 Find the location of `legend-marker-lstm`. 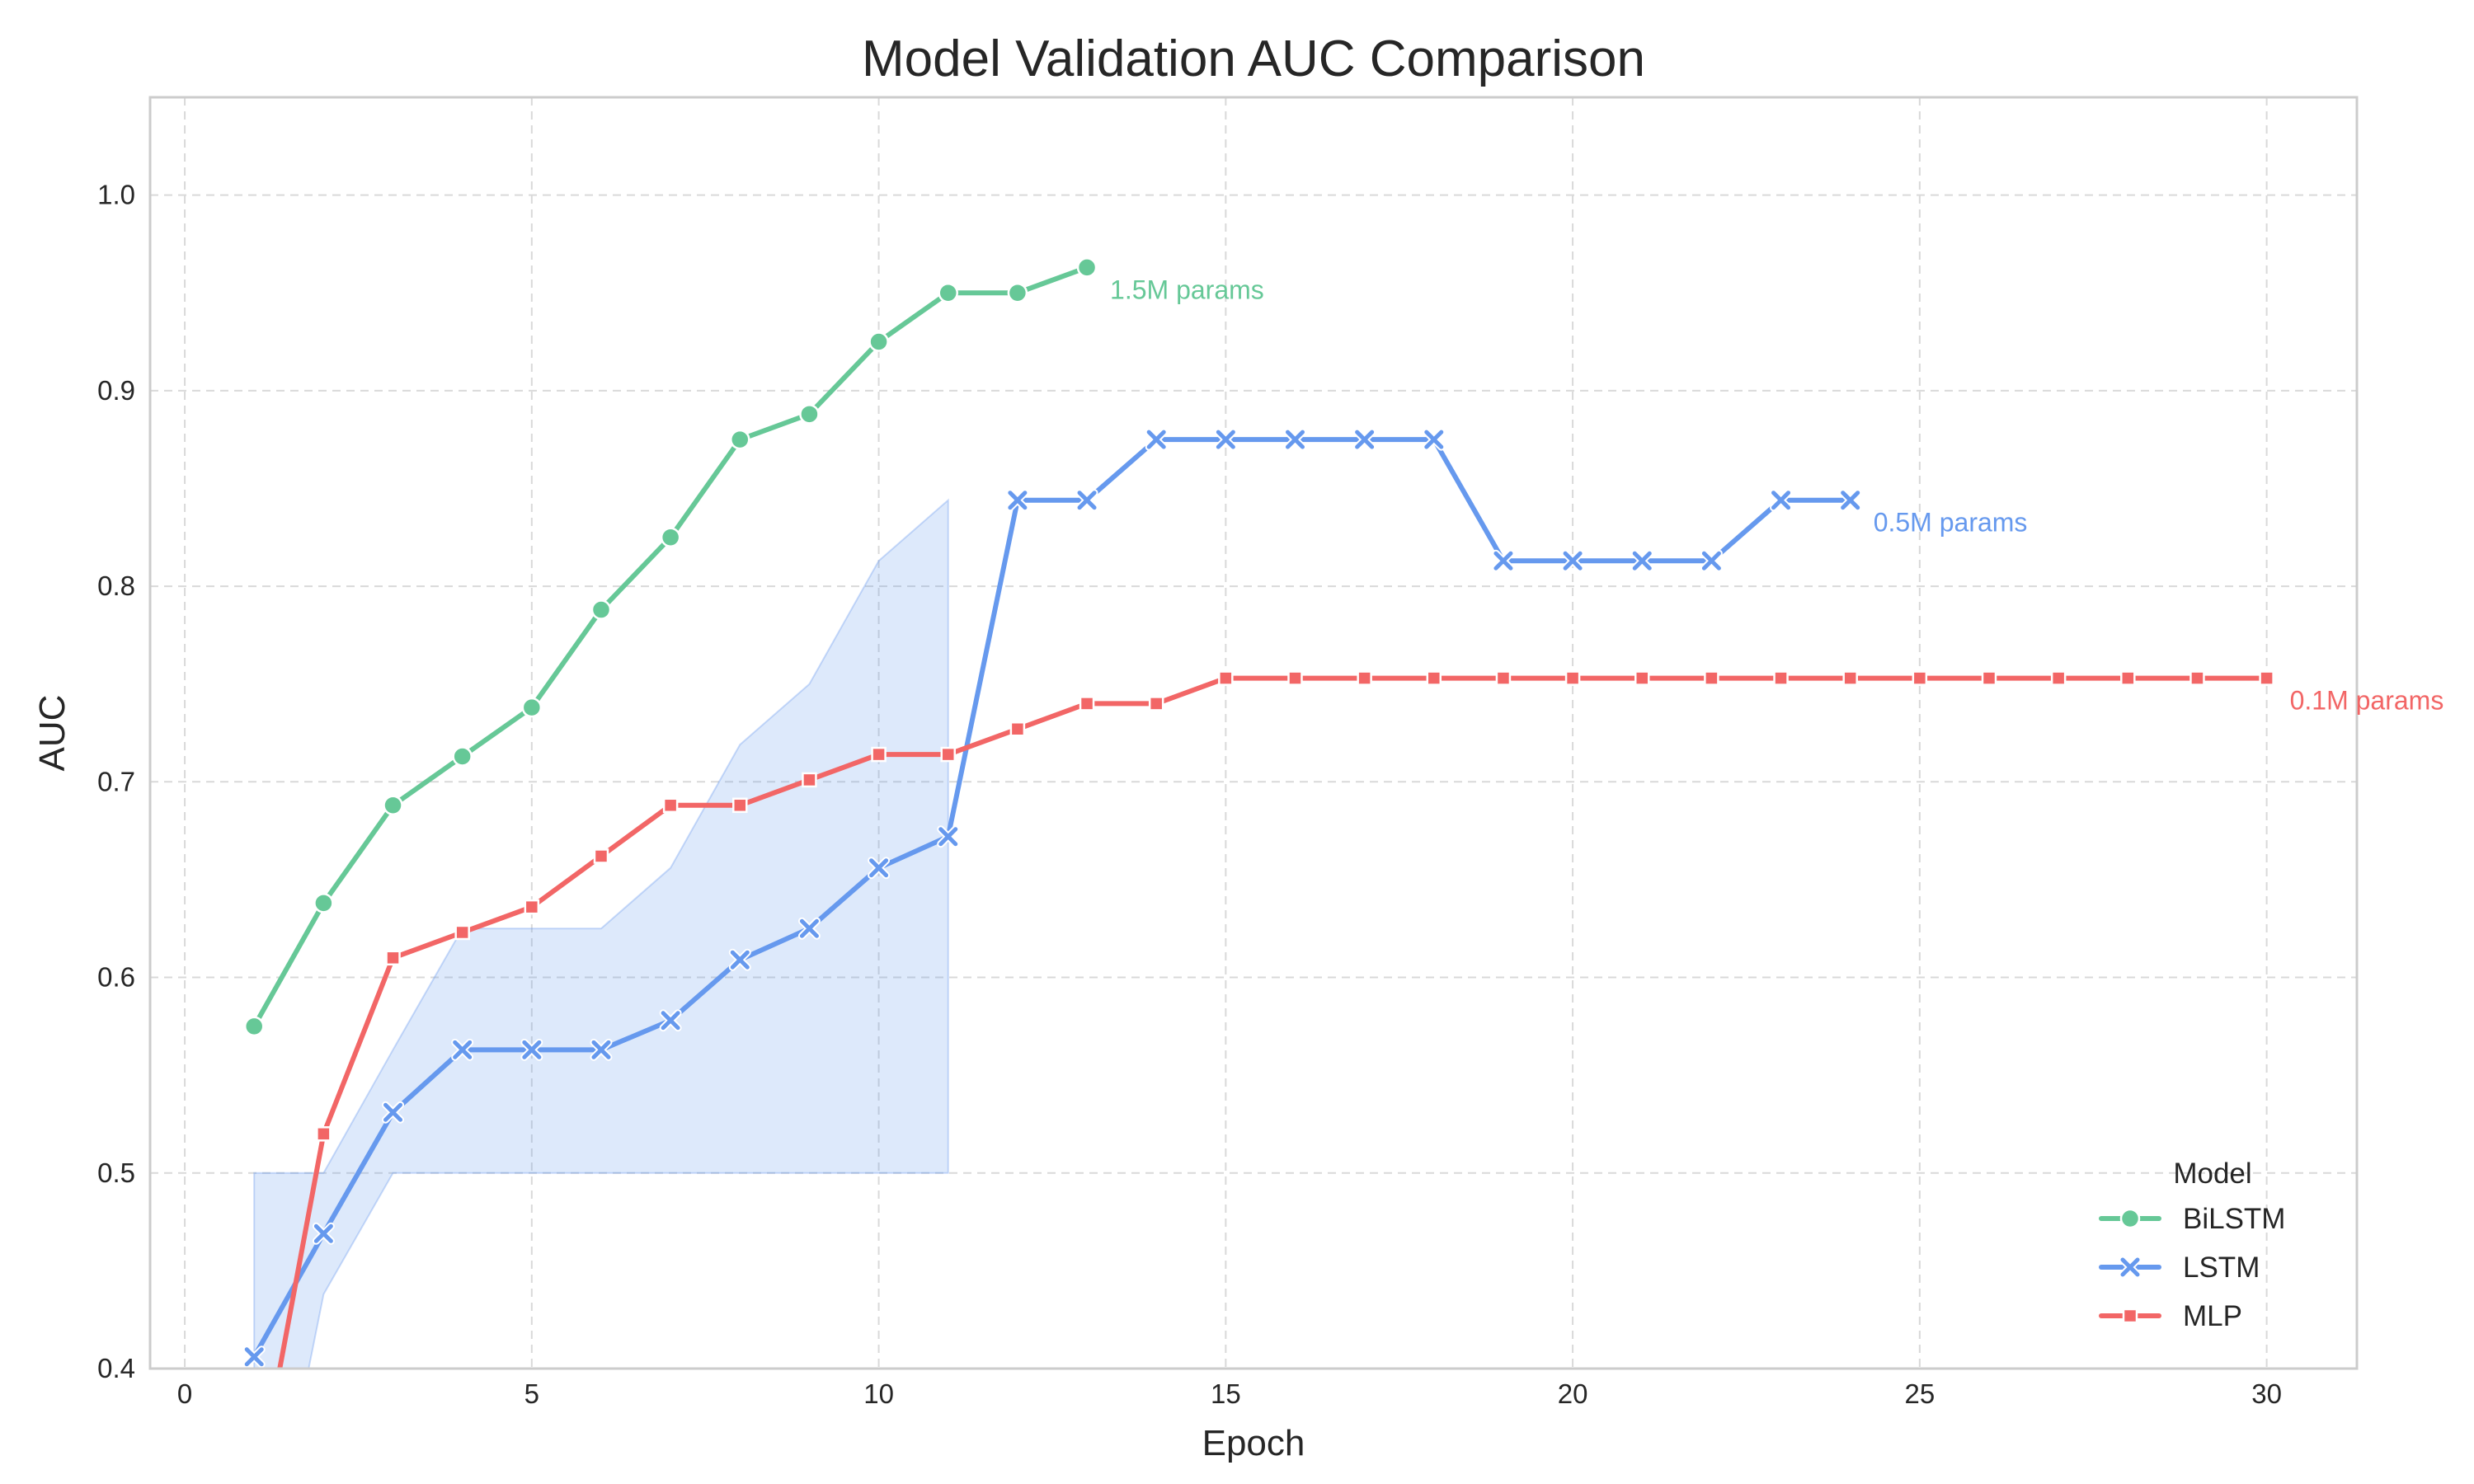

legend-marker-lstm is located at coordinates (2130, 1267).